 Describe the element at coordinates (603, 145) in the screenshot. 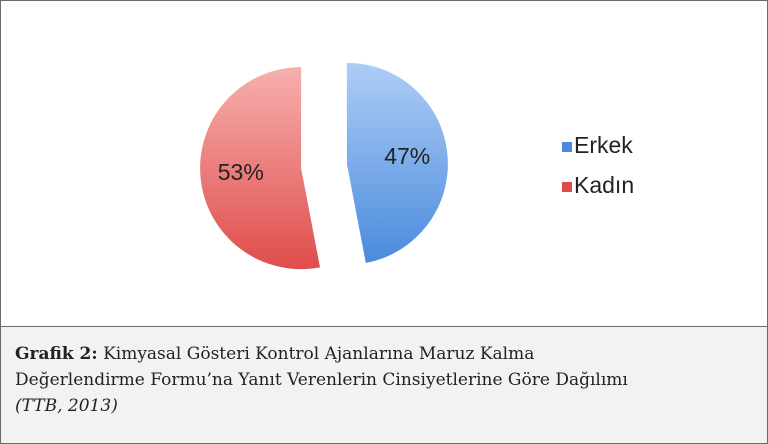

I see `legend-label: Erkek` at that location.